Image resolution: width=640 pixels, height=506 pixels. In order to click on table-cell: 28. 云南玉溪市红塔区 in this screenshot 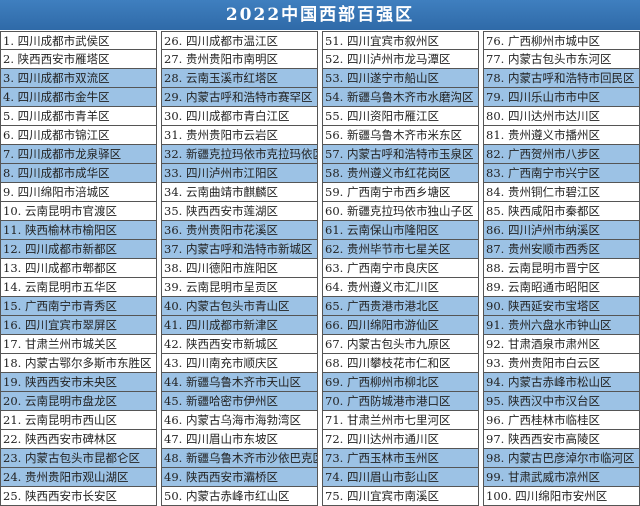, I will do `click(239, 78)`.